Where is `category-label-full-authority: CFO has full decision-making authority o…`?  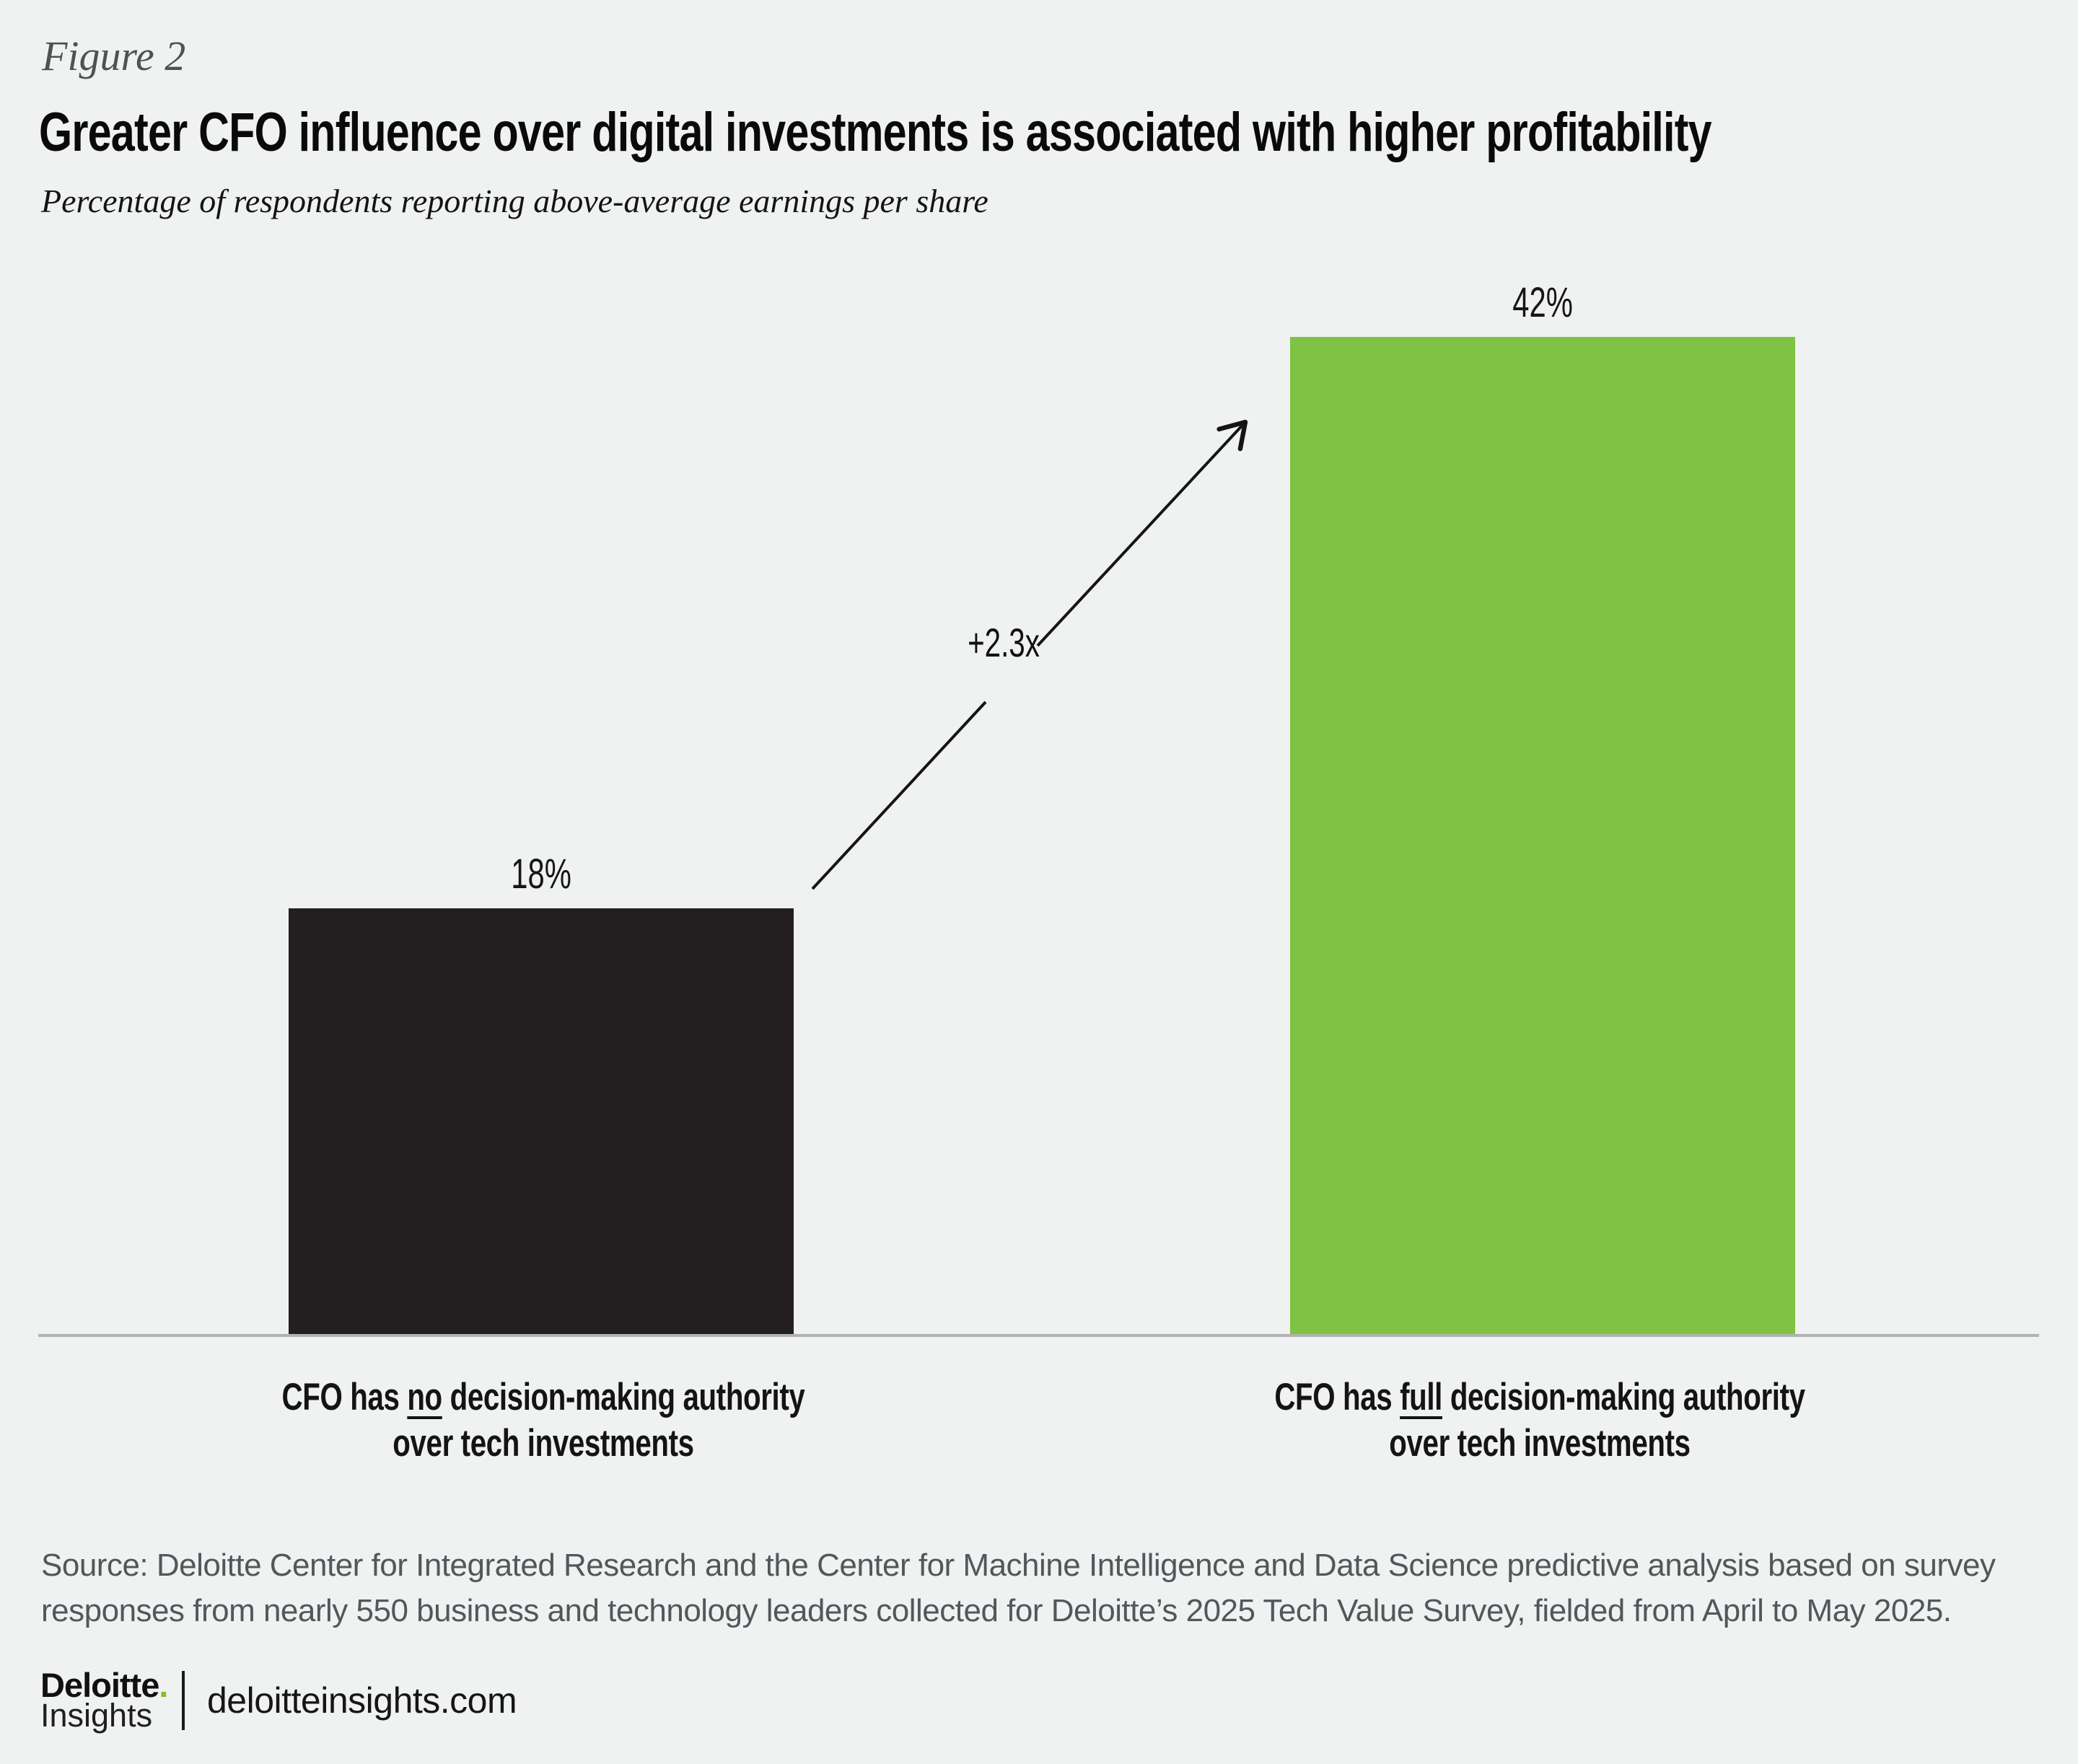 category-label-full-authority: CFO has full decision-making authority o… is located at coordinates (1540, 1420).